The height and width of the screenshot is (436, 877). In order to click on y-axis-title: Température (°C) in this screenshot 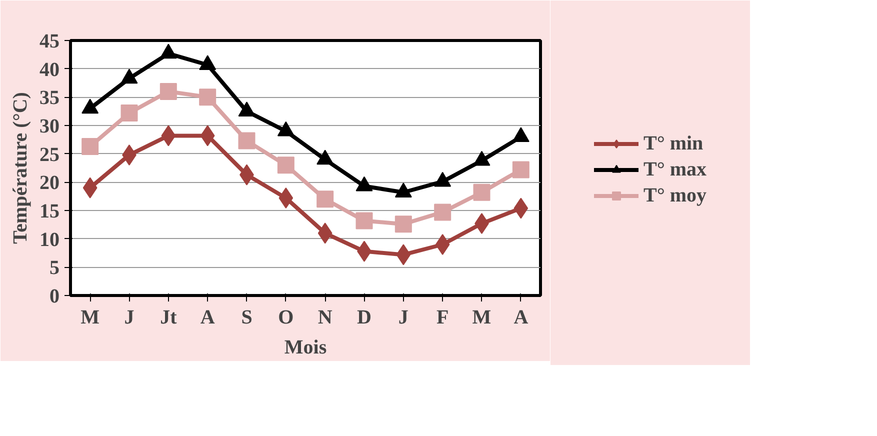, I will do `click(21, 168)`.